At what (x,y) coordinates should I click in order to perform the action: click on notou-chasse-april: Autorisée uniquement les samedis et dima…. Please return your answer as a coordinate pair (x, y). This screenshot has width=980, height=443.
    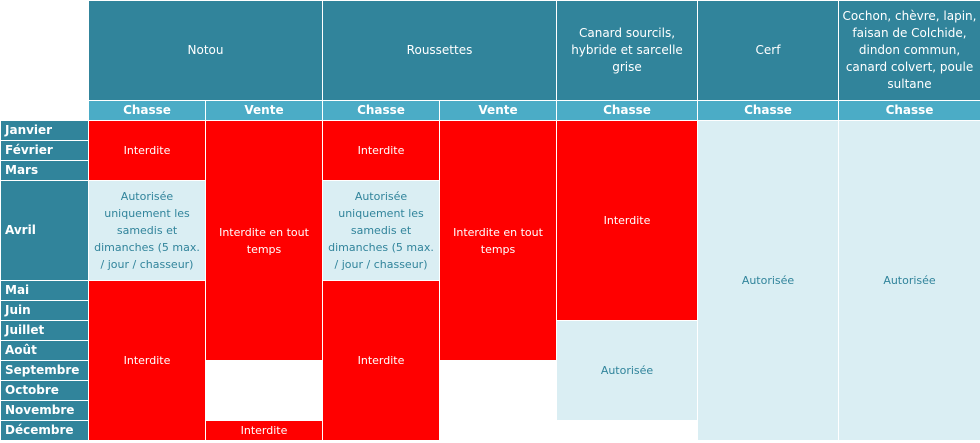
    Looking at the image, I should click on (147, 230).